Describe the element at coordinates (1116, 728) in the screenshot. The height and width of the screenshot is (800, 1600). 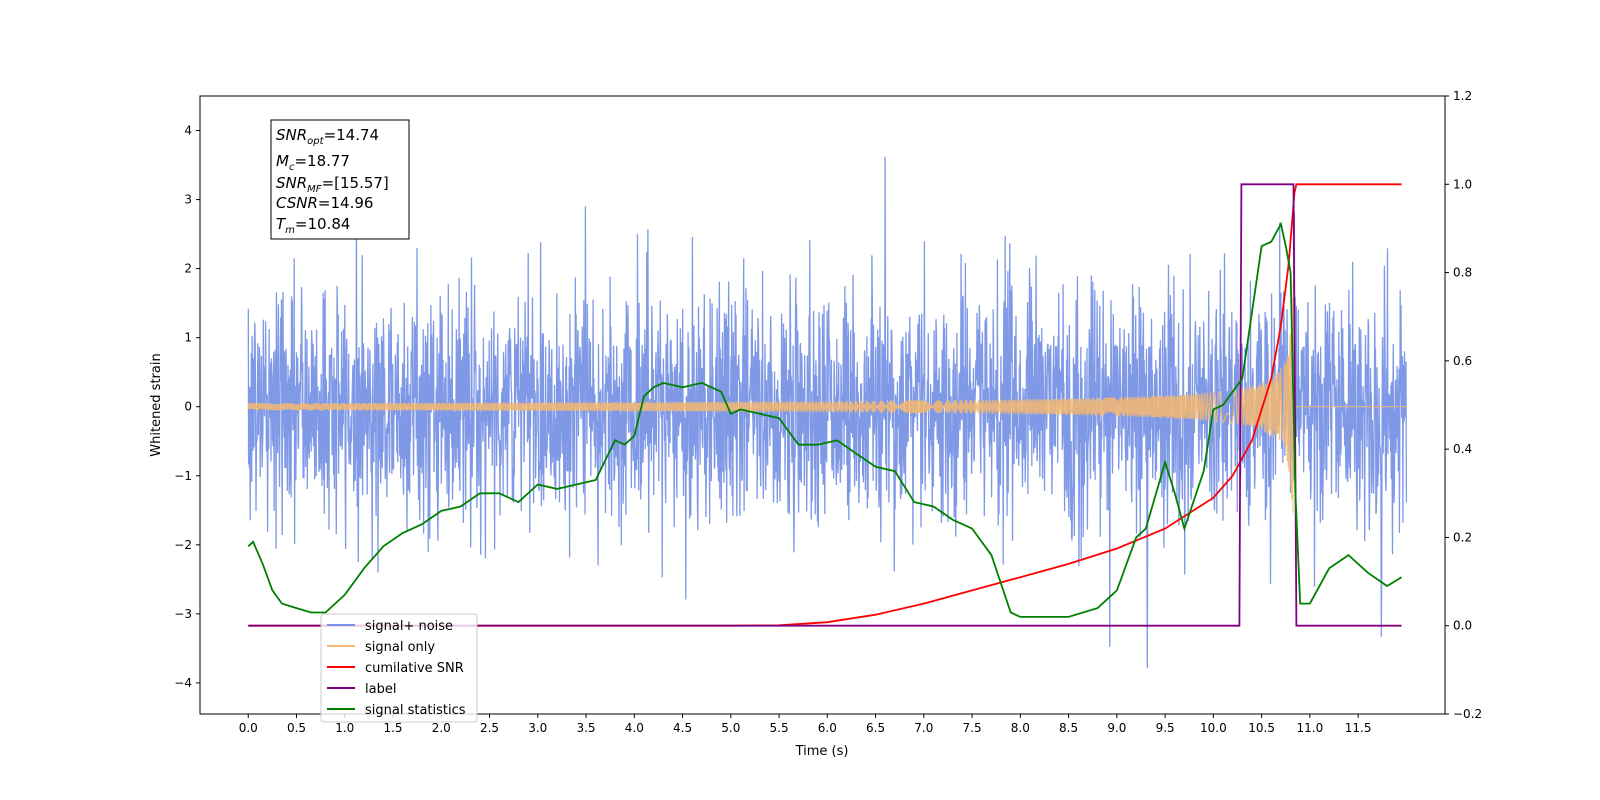
I see `x-tick-label: 9.0` at that location.